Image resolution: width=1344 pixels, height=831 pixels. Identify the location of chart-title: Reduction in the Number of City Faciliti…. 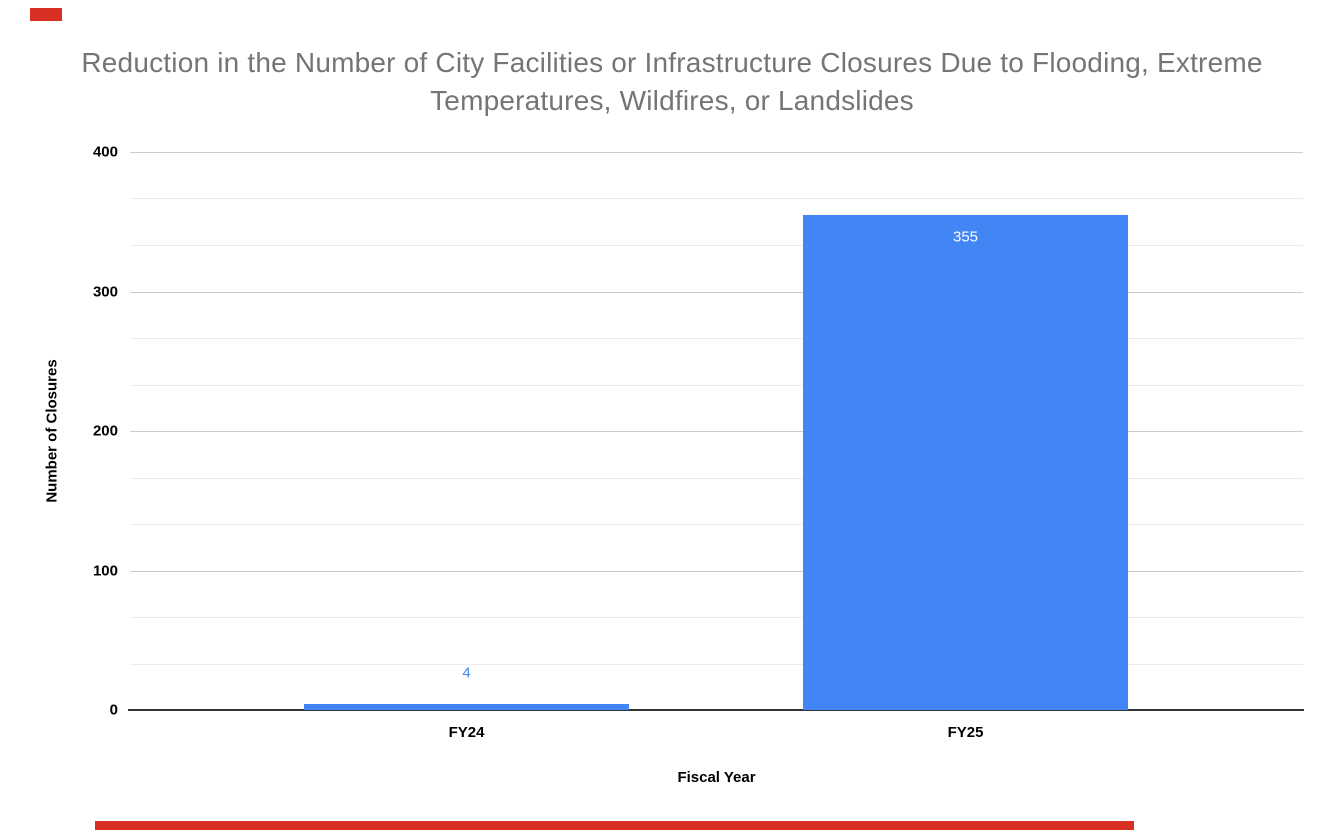
(672, 81).